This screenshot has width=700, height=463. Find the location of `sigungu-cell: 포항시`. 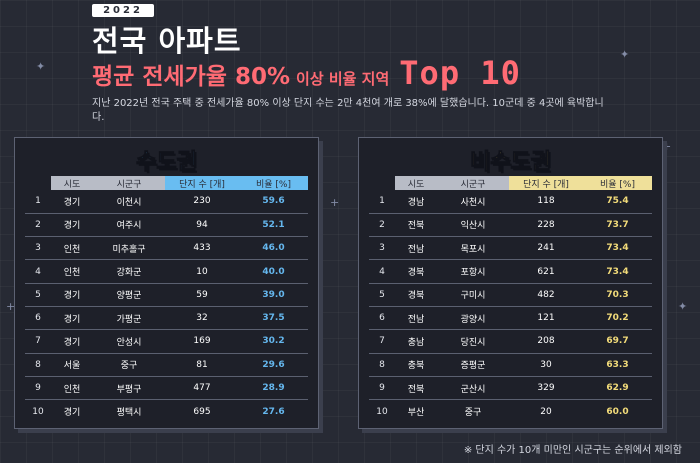

sigungu-cell: 포항시 is located at coordinates (473, 271).